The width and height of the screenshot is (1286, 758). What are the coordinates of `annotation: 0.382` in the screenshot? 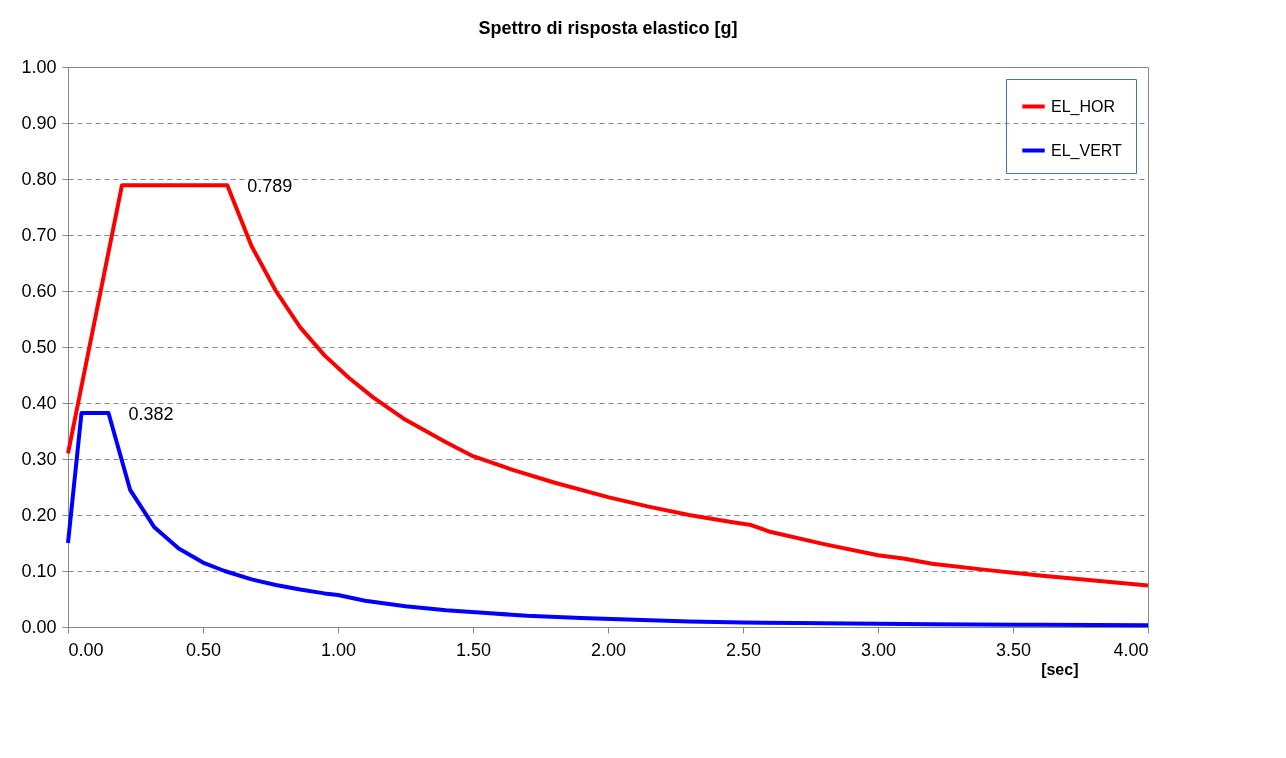 It's located at (151, 414).